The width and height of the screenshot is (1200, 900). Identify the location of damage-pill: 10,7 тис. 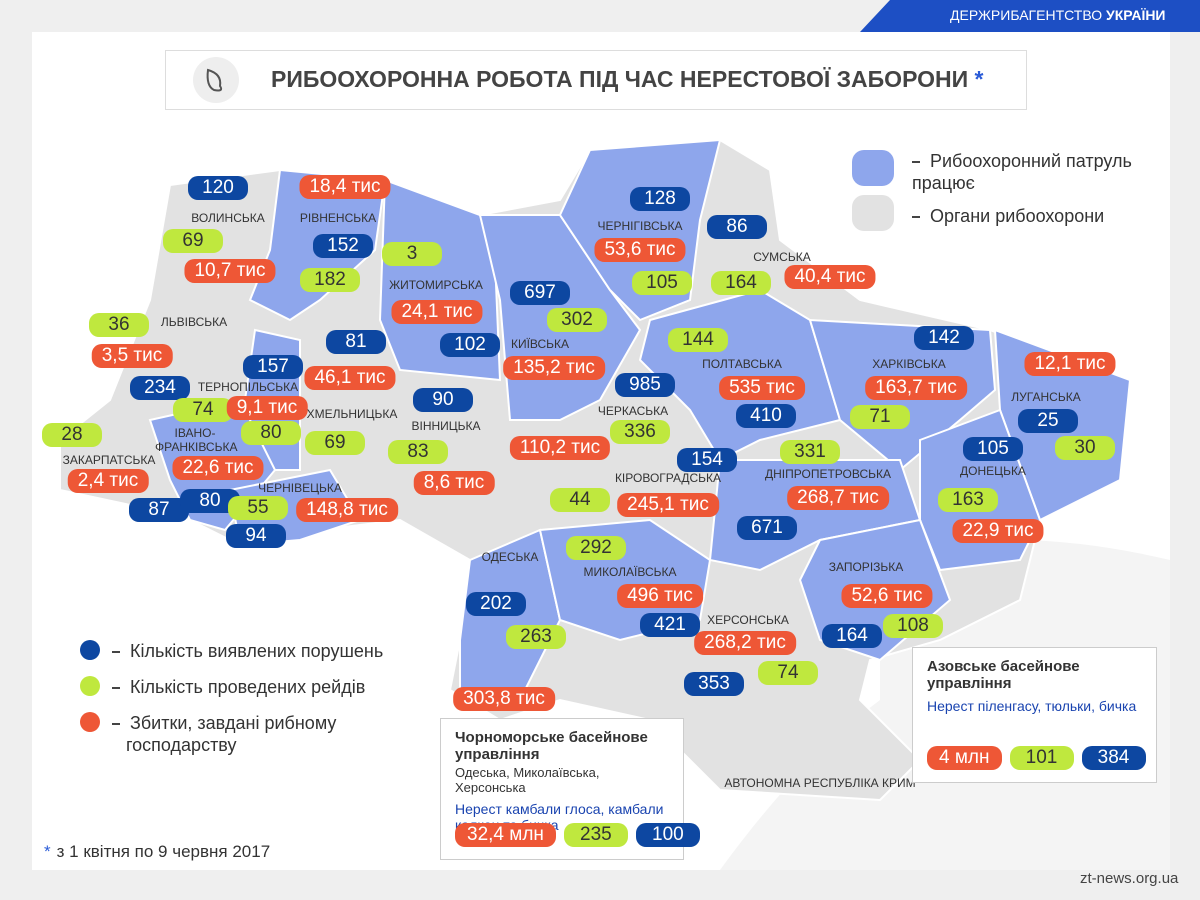
(230, 271).